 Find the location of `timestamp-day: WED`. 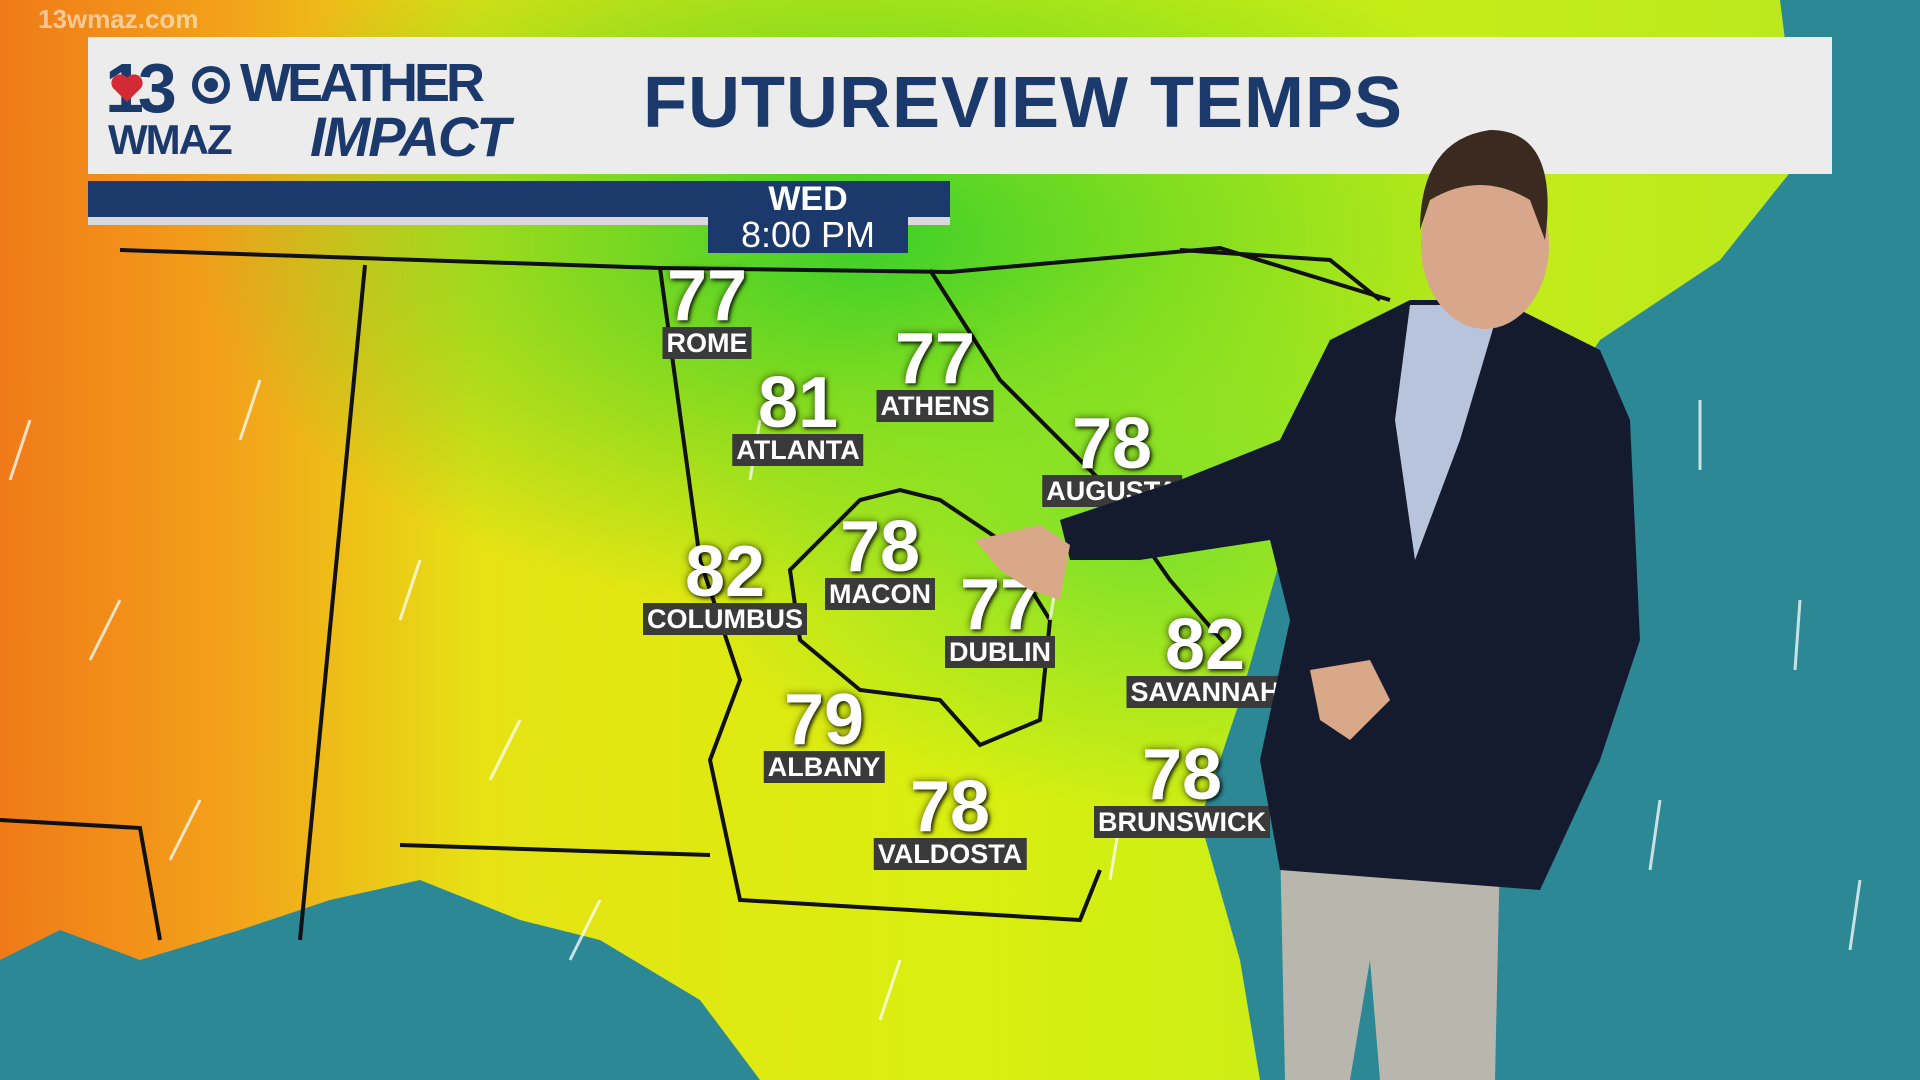

timestamp-day: WED is located at coordinates (808, 199).